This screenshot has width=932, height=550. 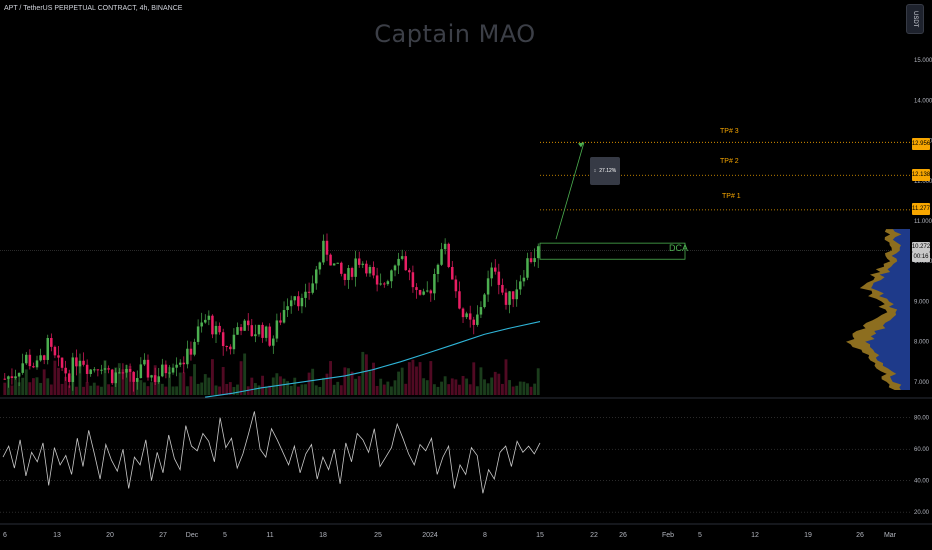 What do you see at coordinates (915, 19) in the screenshot?
I see `currency-button: USDT` at bounding box center [915, 19].